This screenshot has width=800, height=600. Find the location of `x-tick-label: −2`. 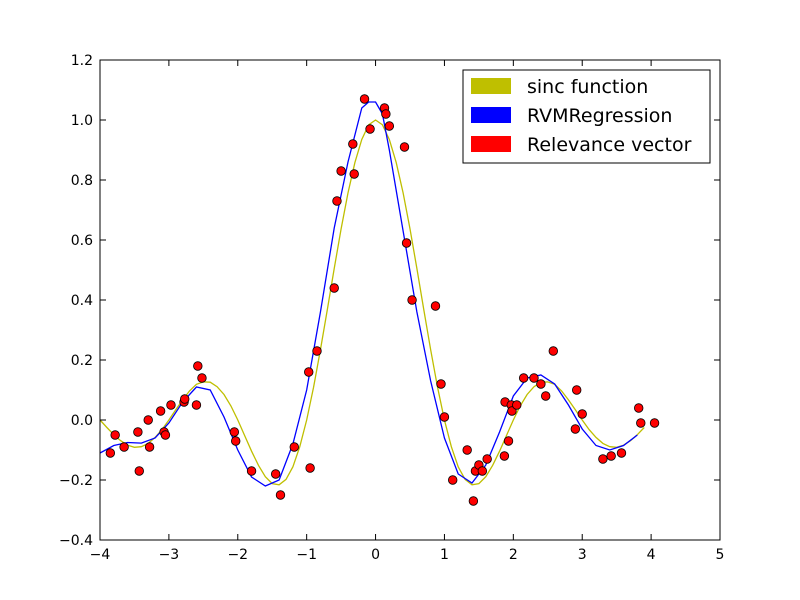

x-tick-label: −2 is located at coordinates (237, 555).